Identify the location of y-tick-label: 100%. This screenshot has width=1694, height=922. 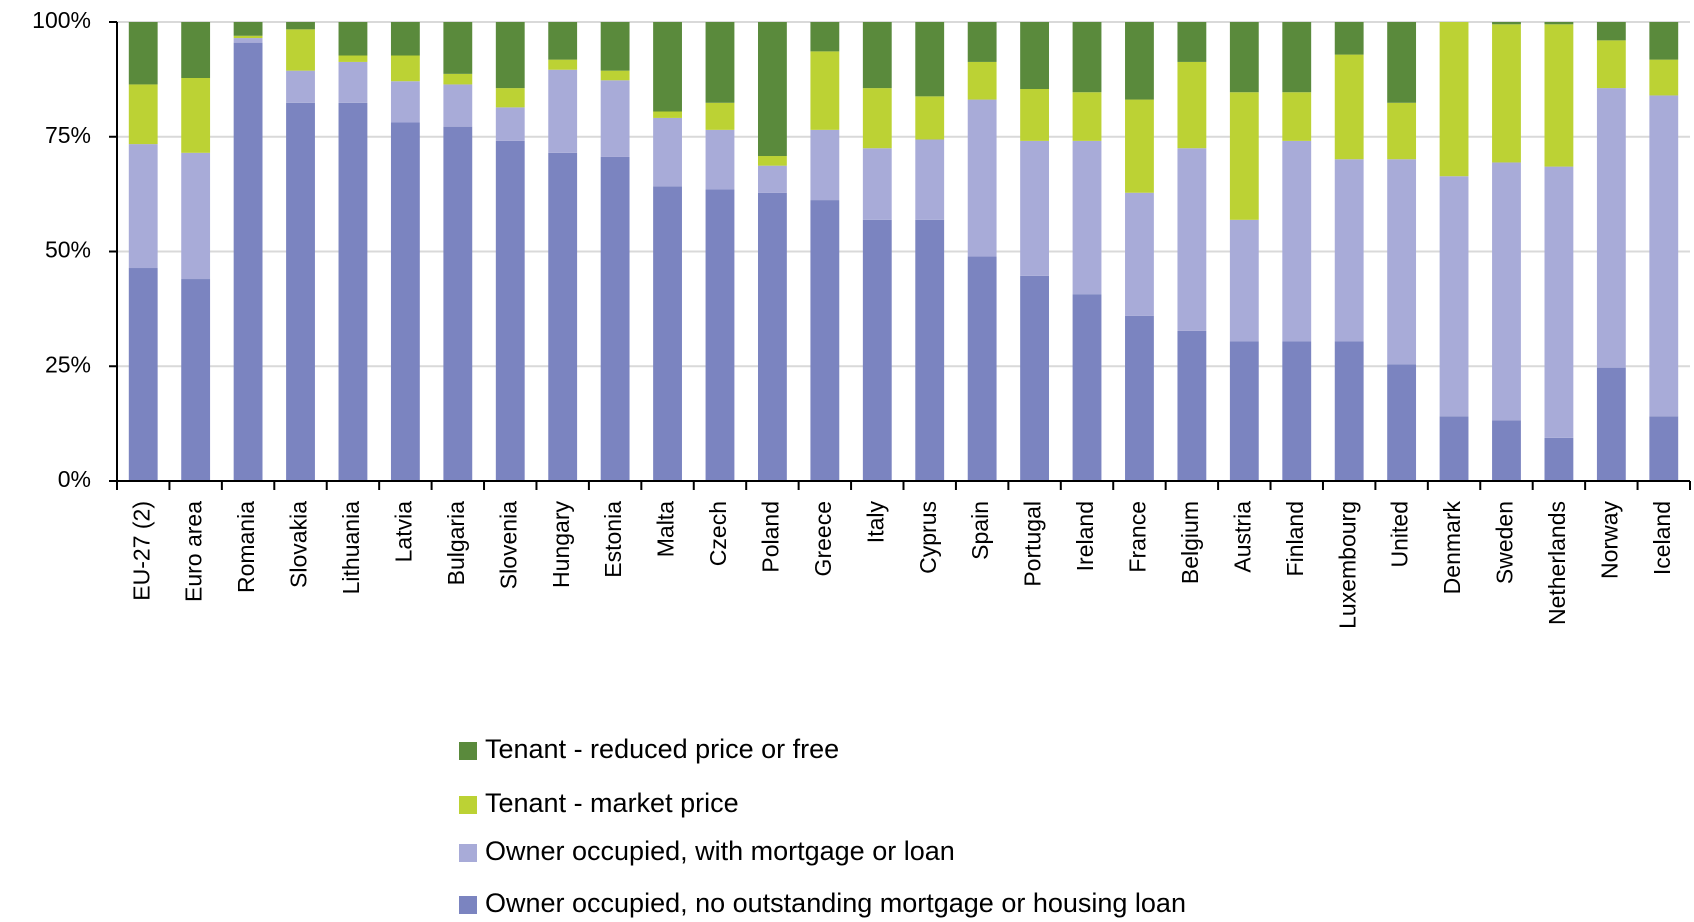
(61, 20).